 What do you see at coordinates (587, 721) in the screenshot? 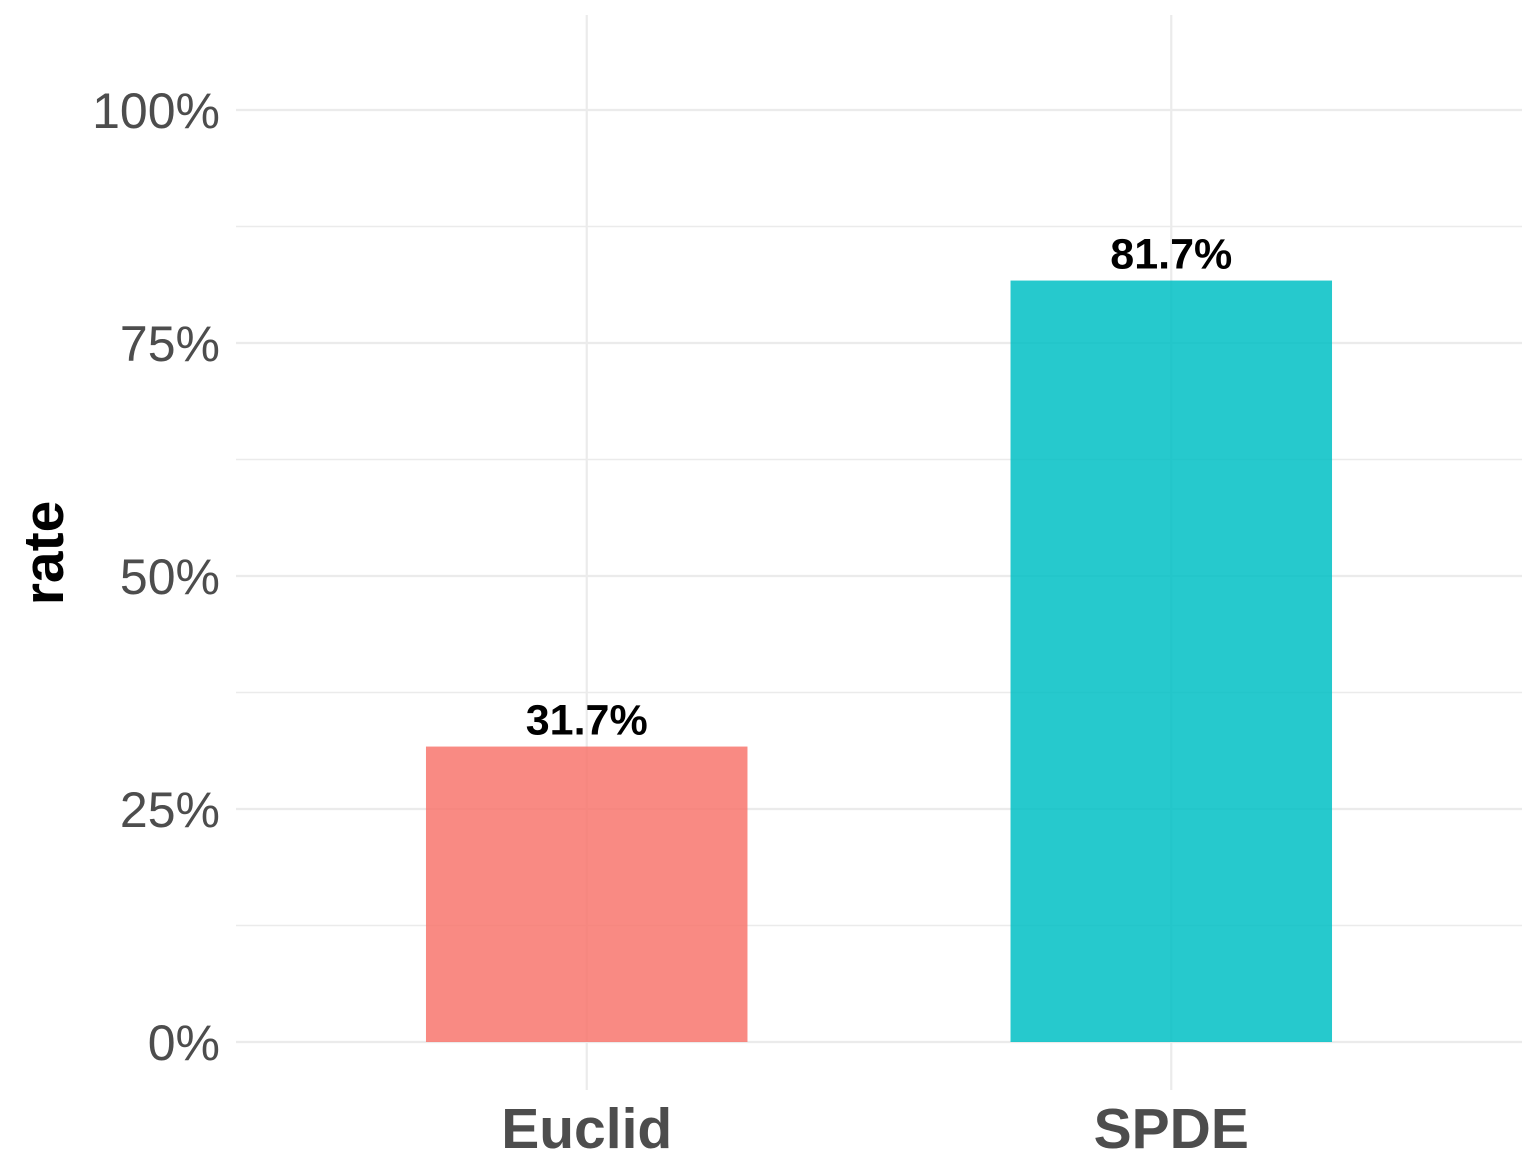
I see `data-label: 31.7%` at bounding box center [587, 721].